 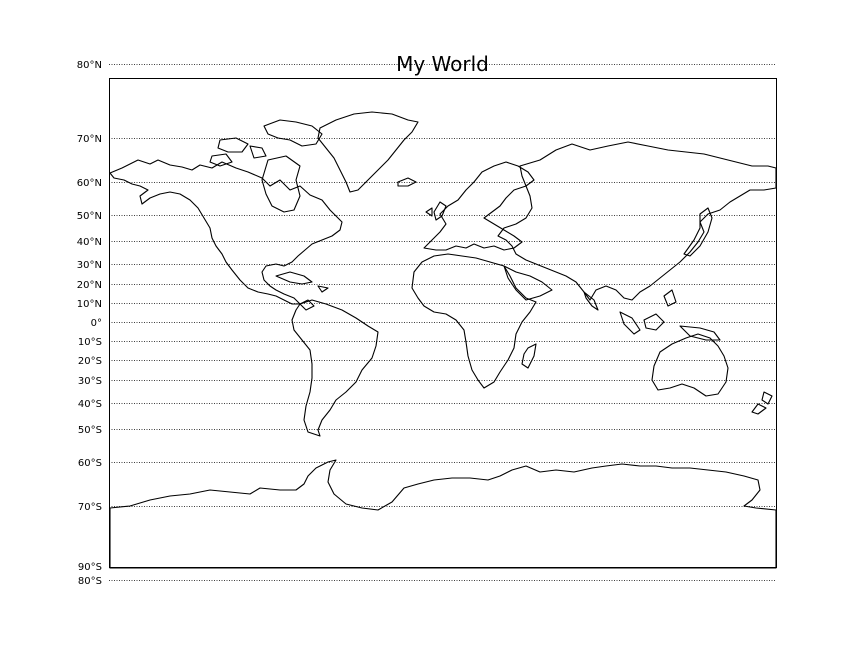 I want to click on latitude-label: 80°N, so click(x=89, y=65).